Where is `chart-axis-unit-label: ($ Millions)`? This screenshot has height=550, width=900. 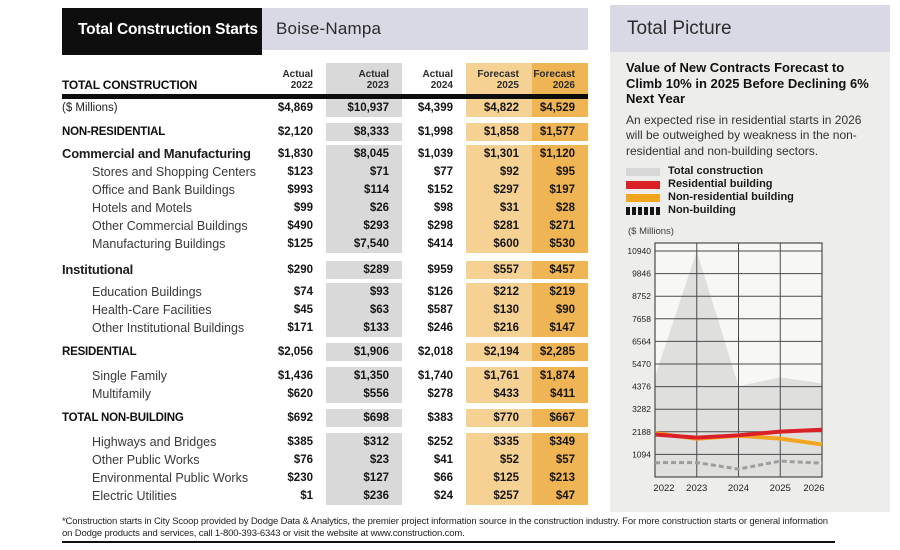
chart-axis-unit-label: ($ Millions) is located at coordinates (651, 231).